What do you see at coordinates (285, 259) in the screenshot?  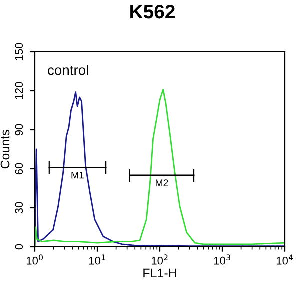 I see `x-tick-label: 10$^{4}$` at bounding box center [285, 259].